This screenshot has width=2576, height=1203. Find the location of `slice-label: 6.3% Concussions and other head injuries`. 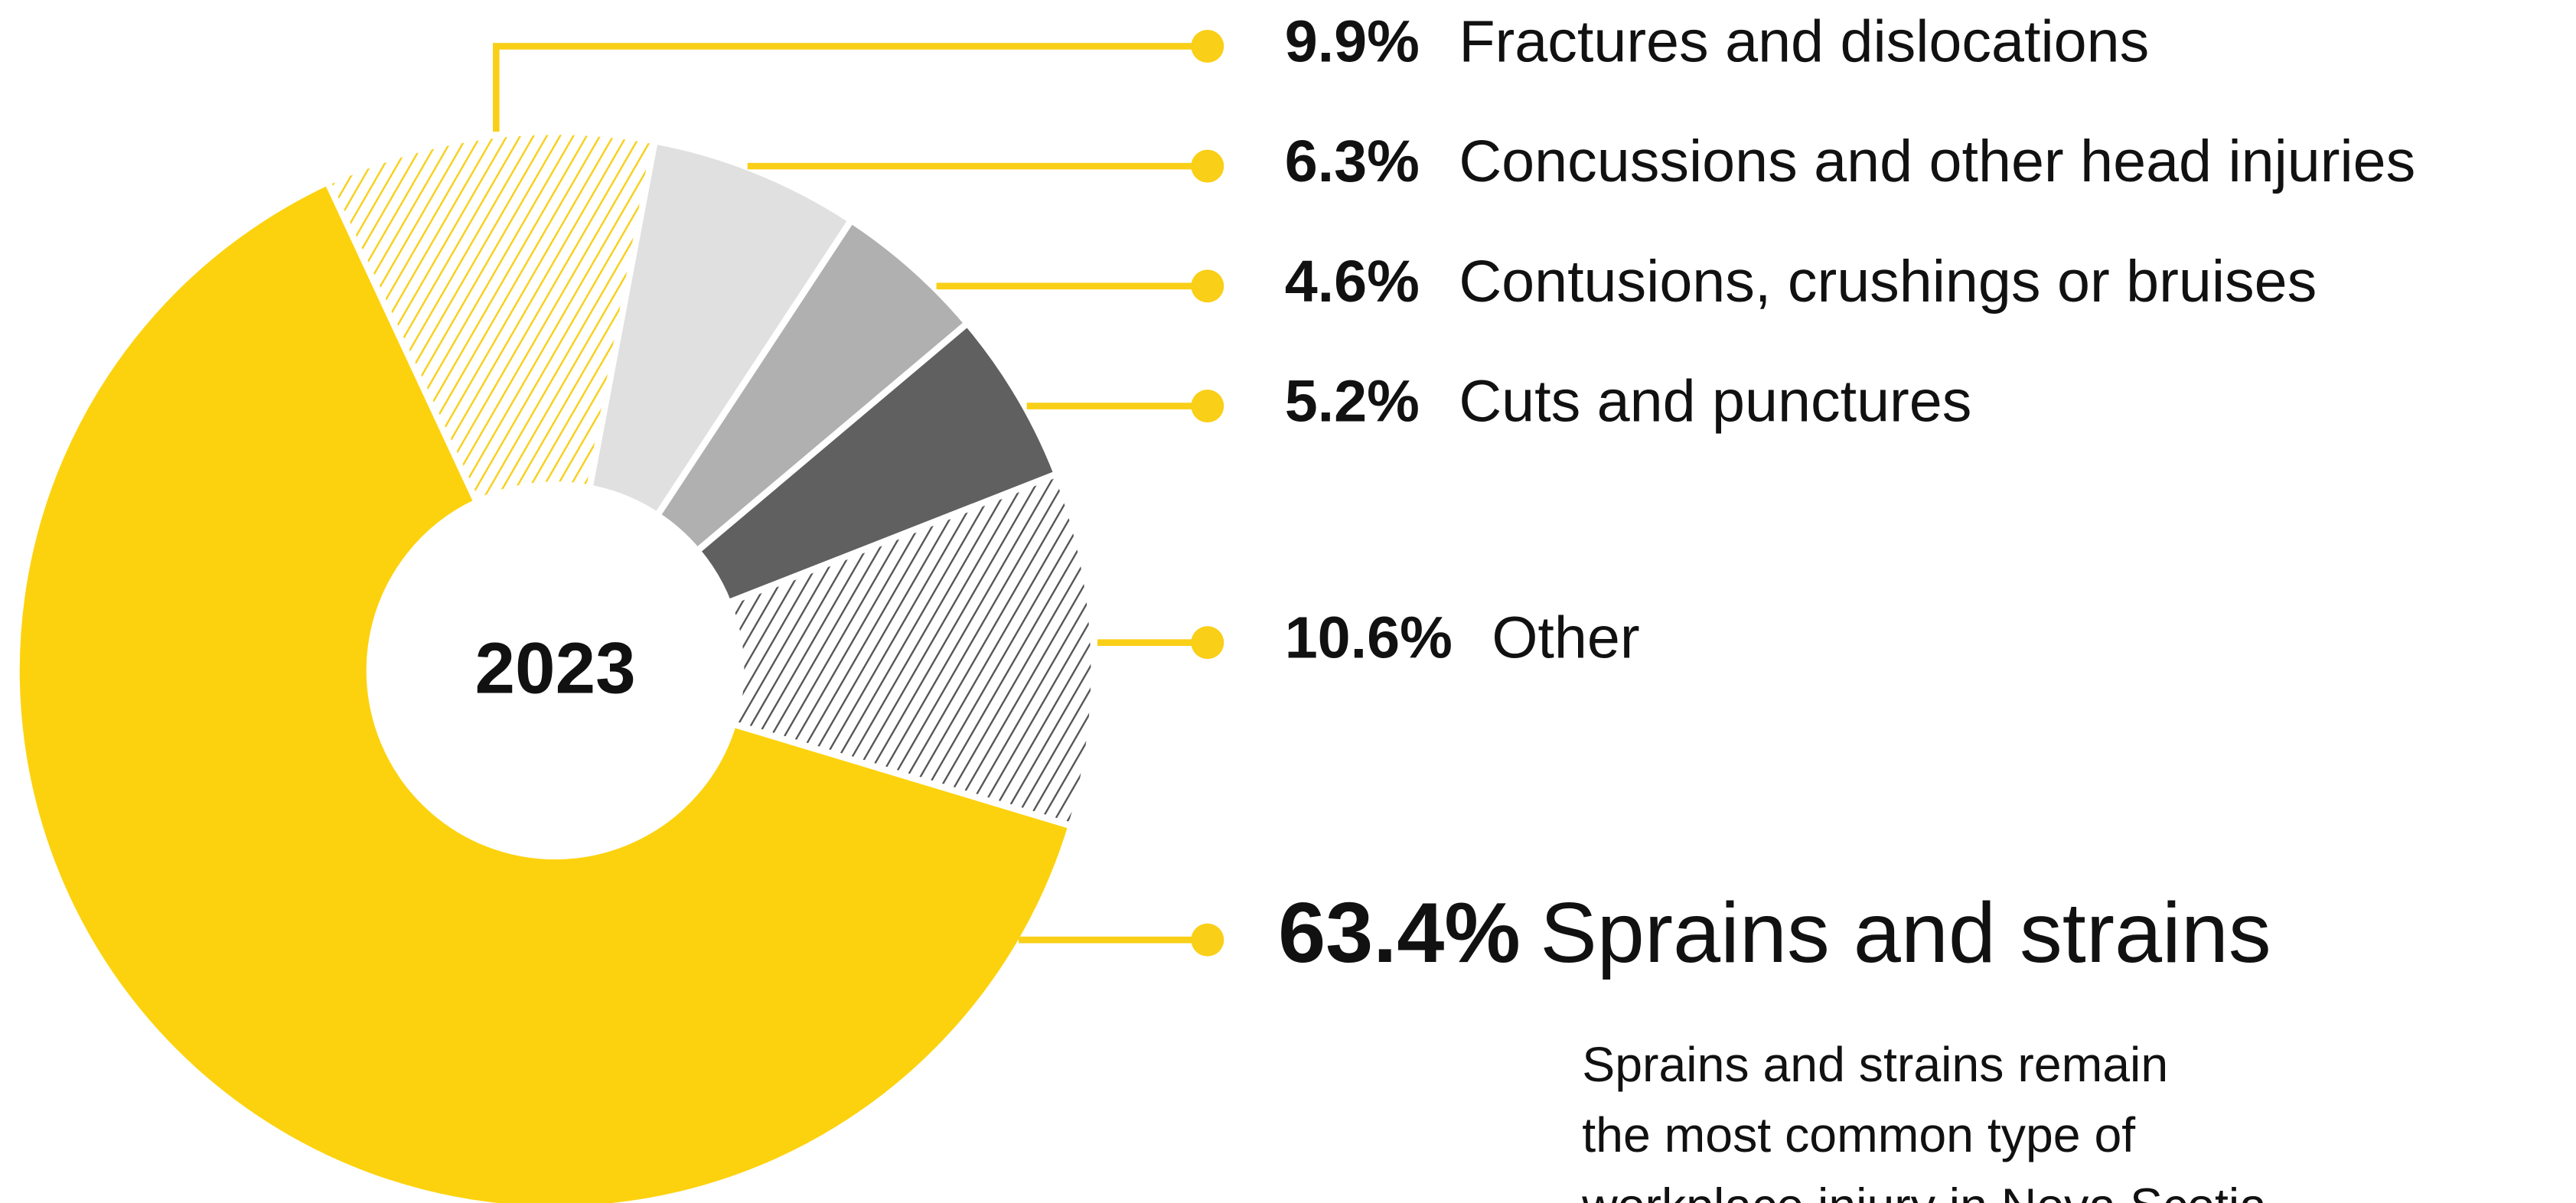

slice-label: 6.3% Concussions and other head injuries is located at coordinates (1850, 162).